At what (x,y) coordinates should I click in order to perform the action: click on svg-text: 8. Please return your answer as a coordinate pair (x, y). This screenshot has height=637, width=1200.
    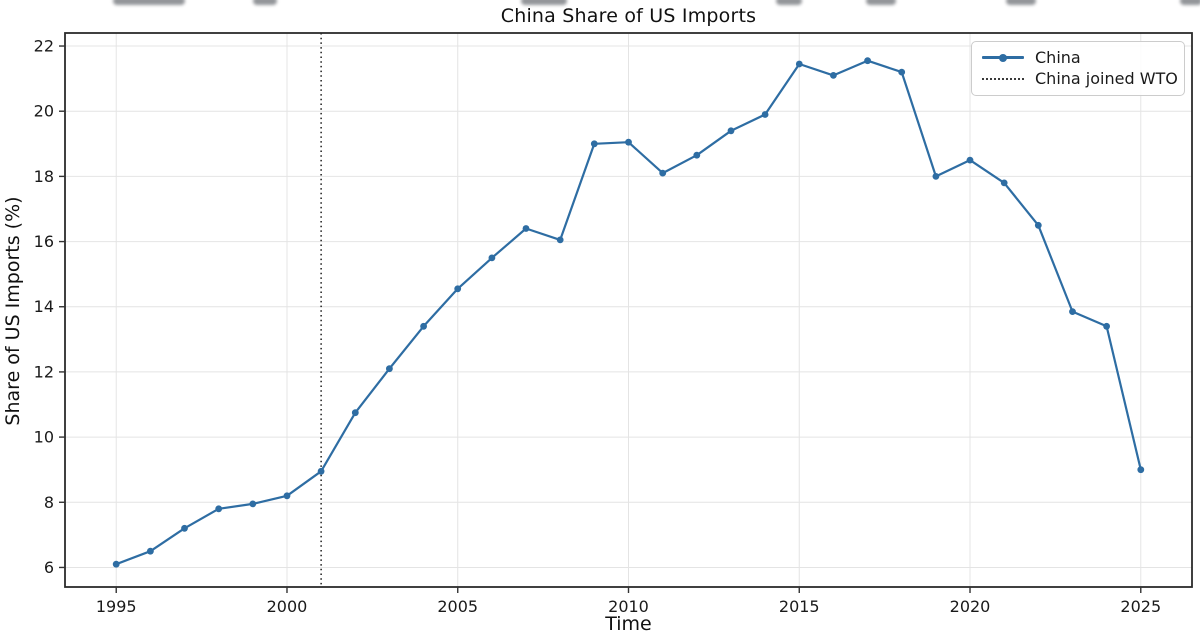
    Looking at the image, I should click on (49, 502).